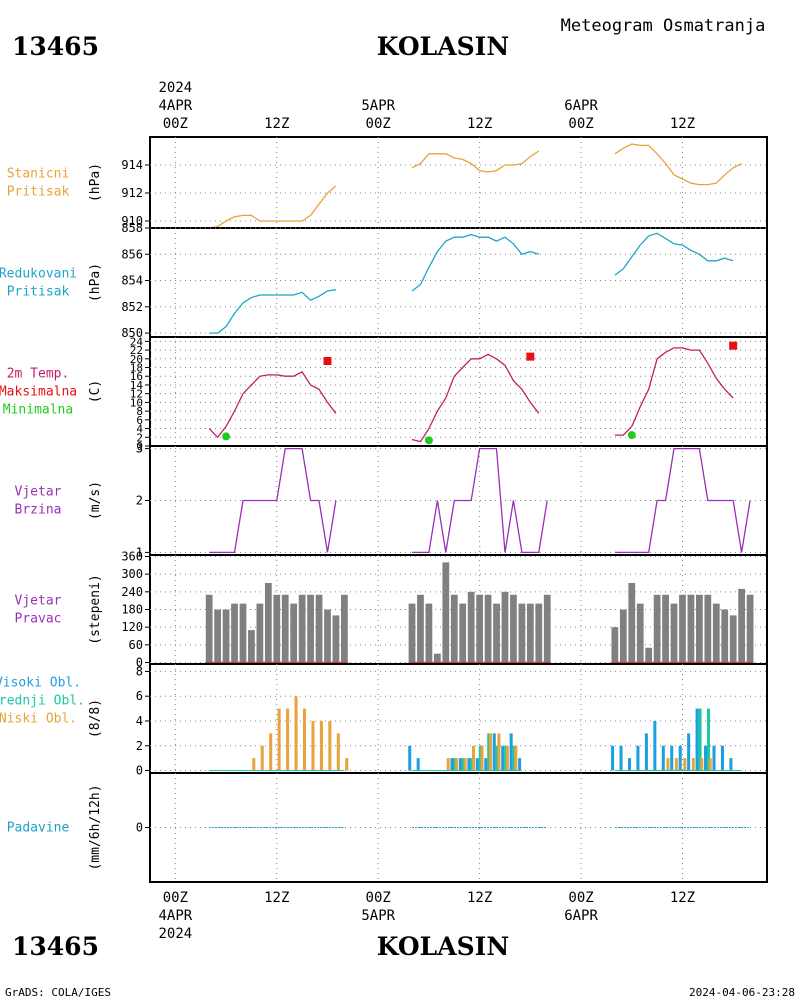 This screenshot has width=800, height=1000. Describe the element at coordinates (139, 663) in the screenshot. I see `wind_direction-ytick-label: 0` at that location.